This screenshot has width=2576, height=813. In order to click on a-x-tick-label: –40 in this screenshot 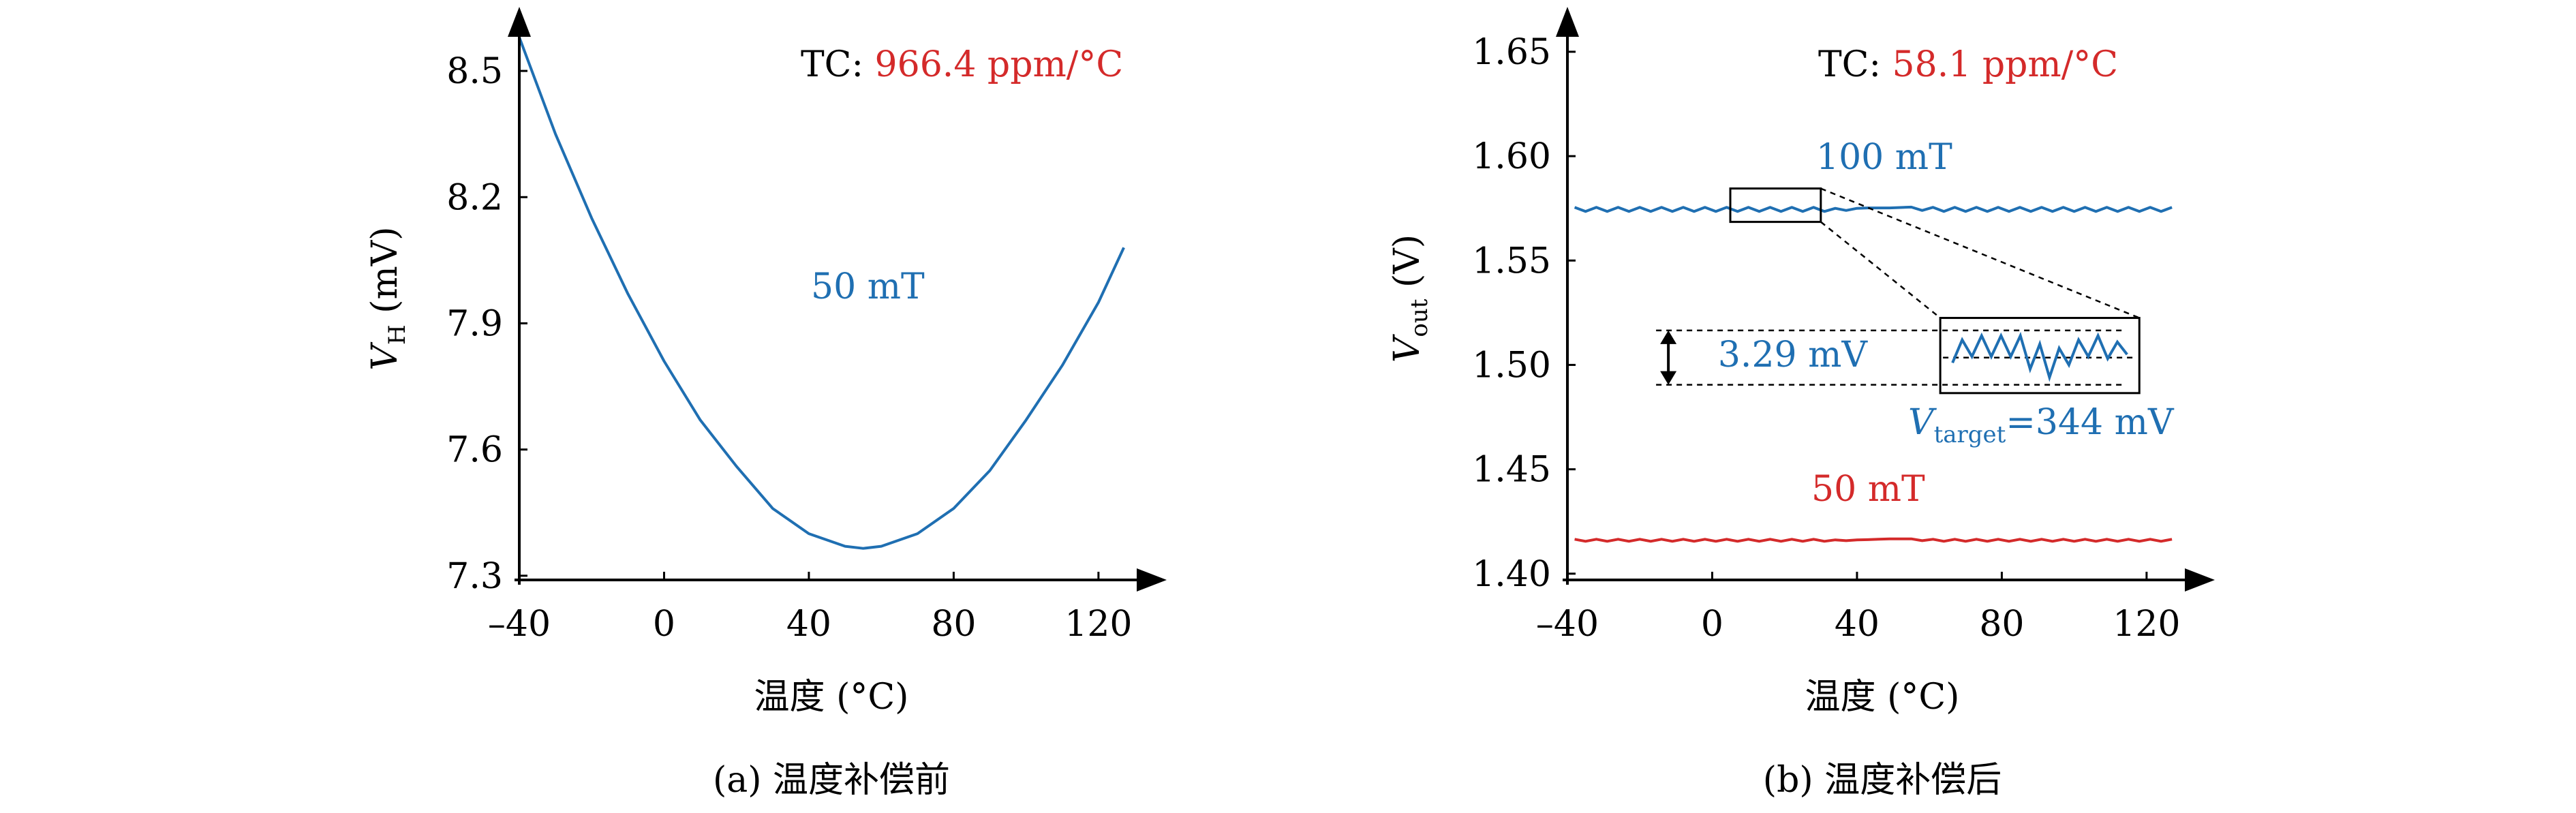, I will do `click(519, 625)`.